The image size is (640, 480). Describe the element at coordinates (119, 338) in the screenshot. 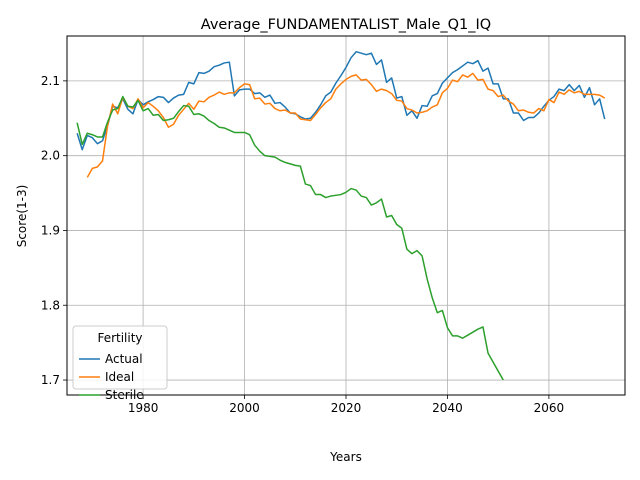

I see `legend-title: Fertility` at that location.